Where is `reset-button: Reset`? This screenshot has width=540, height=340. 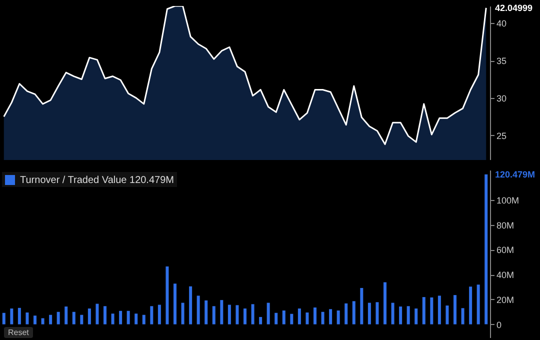 reset-button: Reset is located at coordinates (18, 332).